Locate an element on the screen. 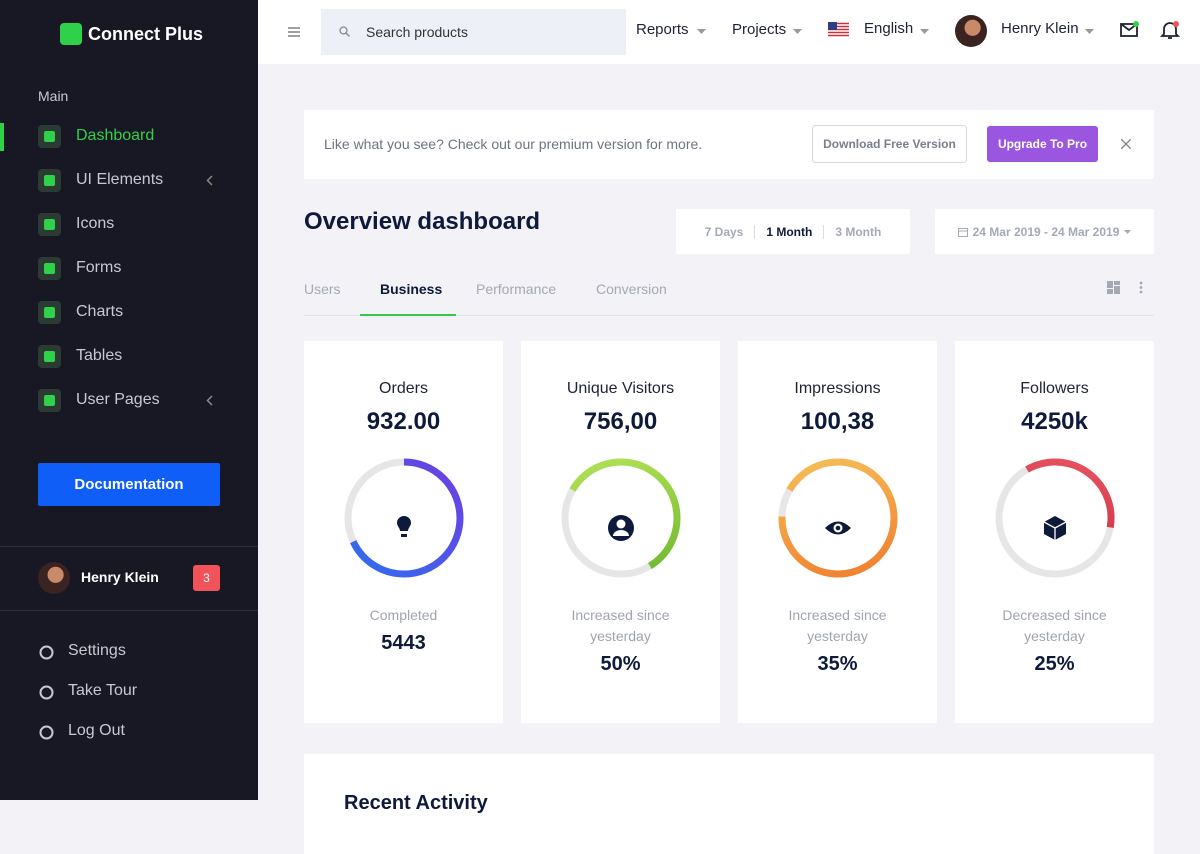 The width and height of the screenshot is (1200, 854). date-range: 24 Mar 2019 - 24 Mar 2019 is located at coordinates (1046, 231).